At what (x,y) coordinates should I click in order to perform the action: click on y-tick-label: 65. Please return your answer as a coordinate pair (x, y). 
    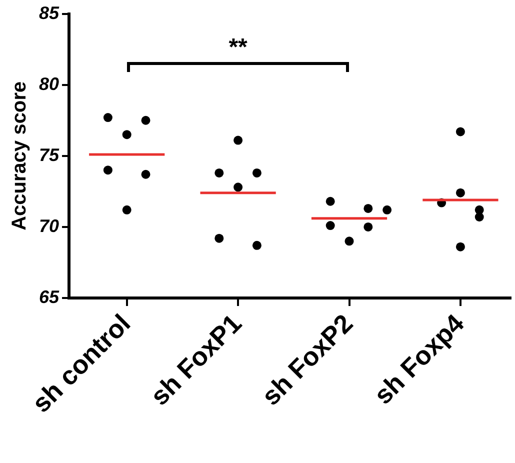
    Looking at the image, I should click on (49, 296).